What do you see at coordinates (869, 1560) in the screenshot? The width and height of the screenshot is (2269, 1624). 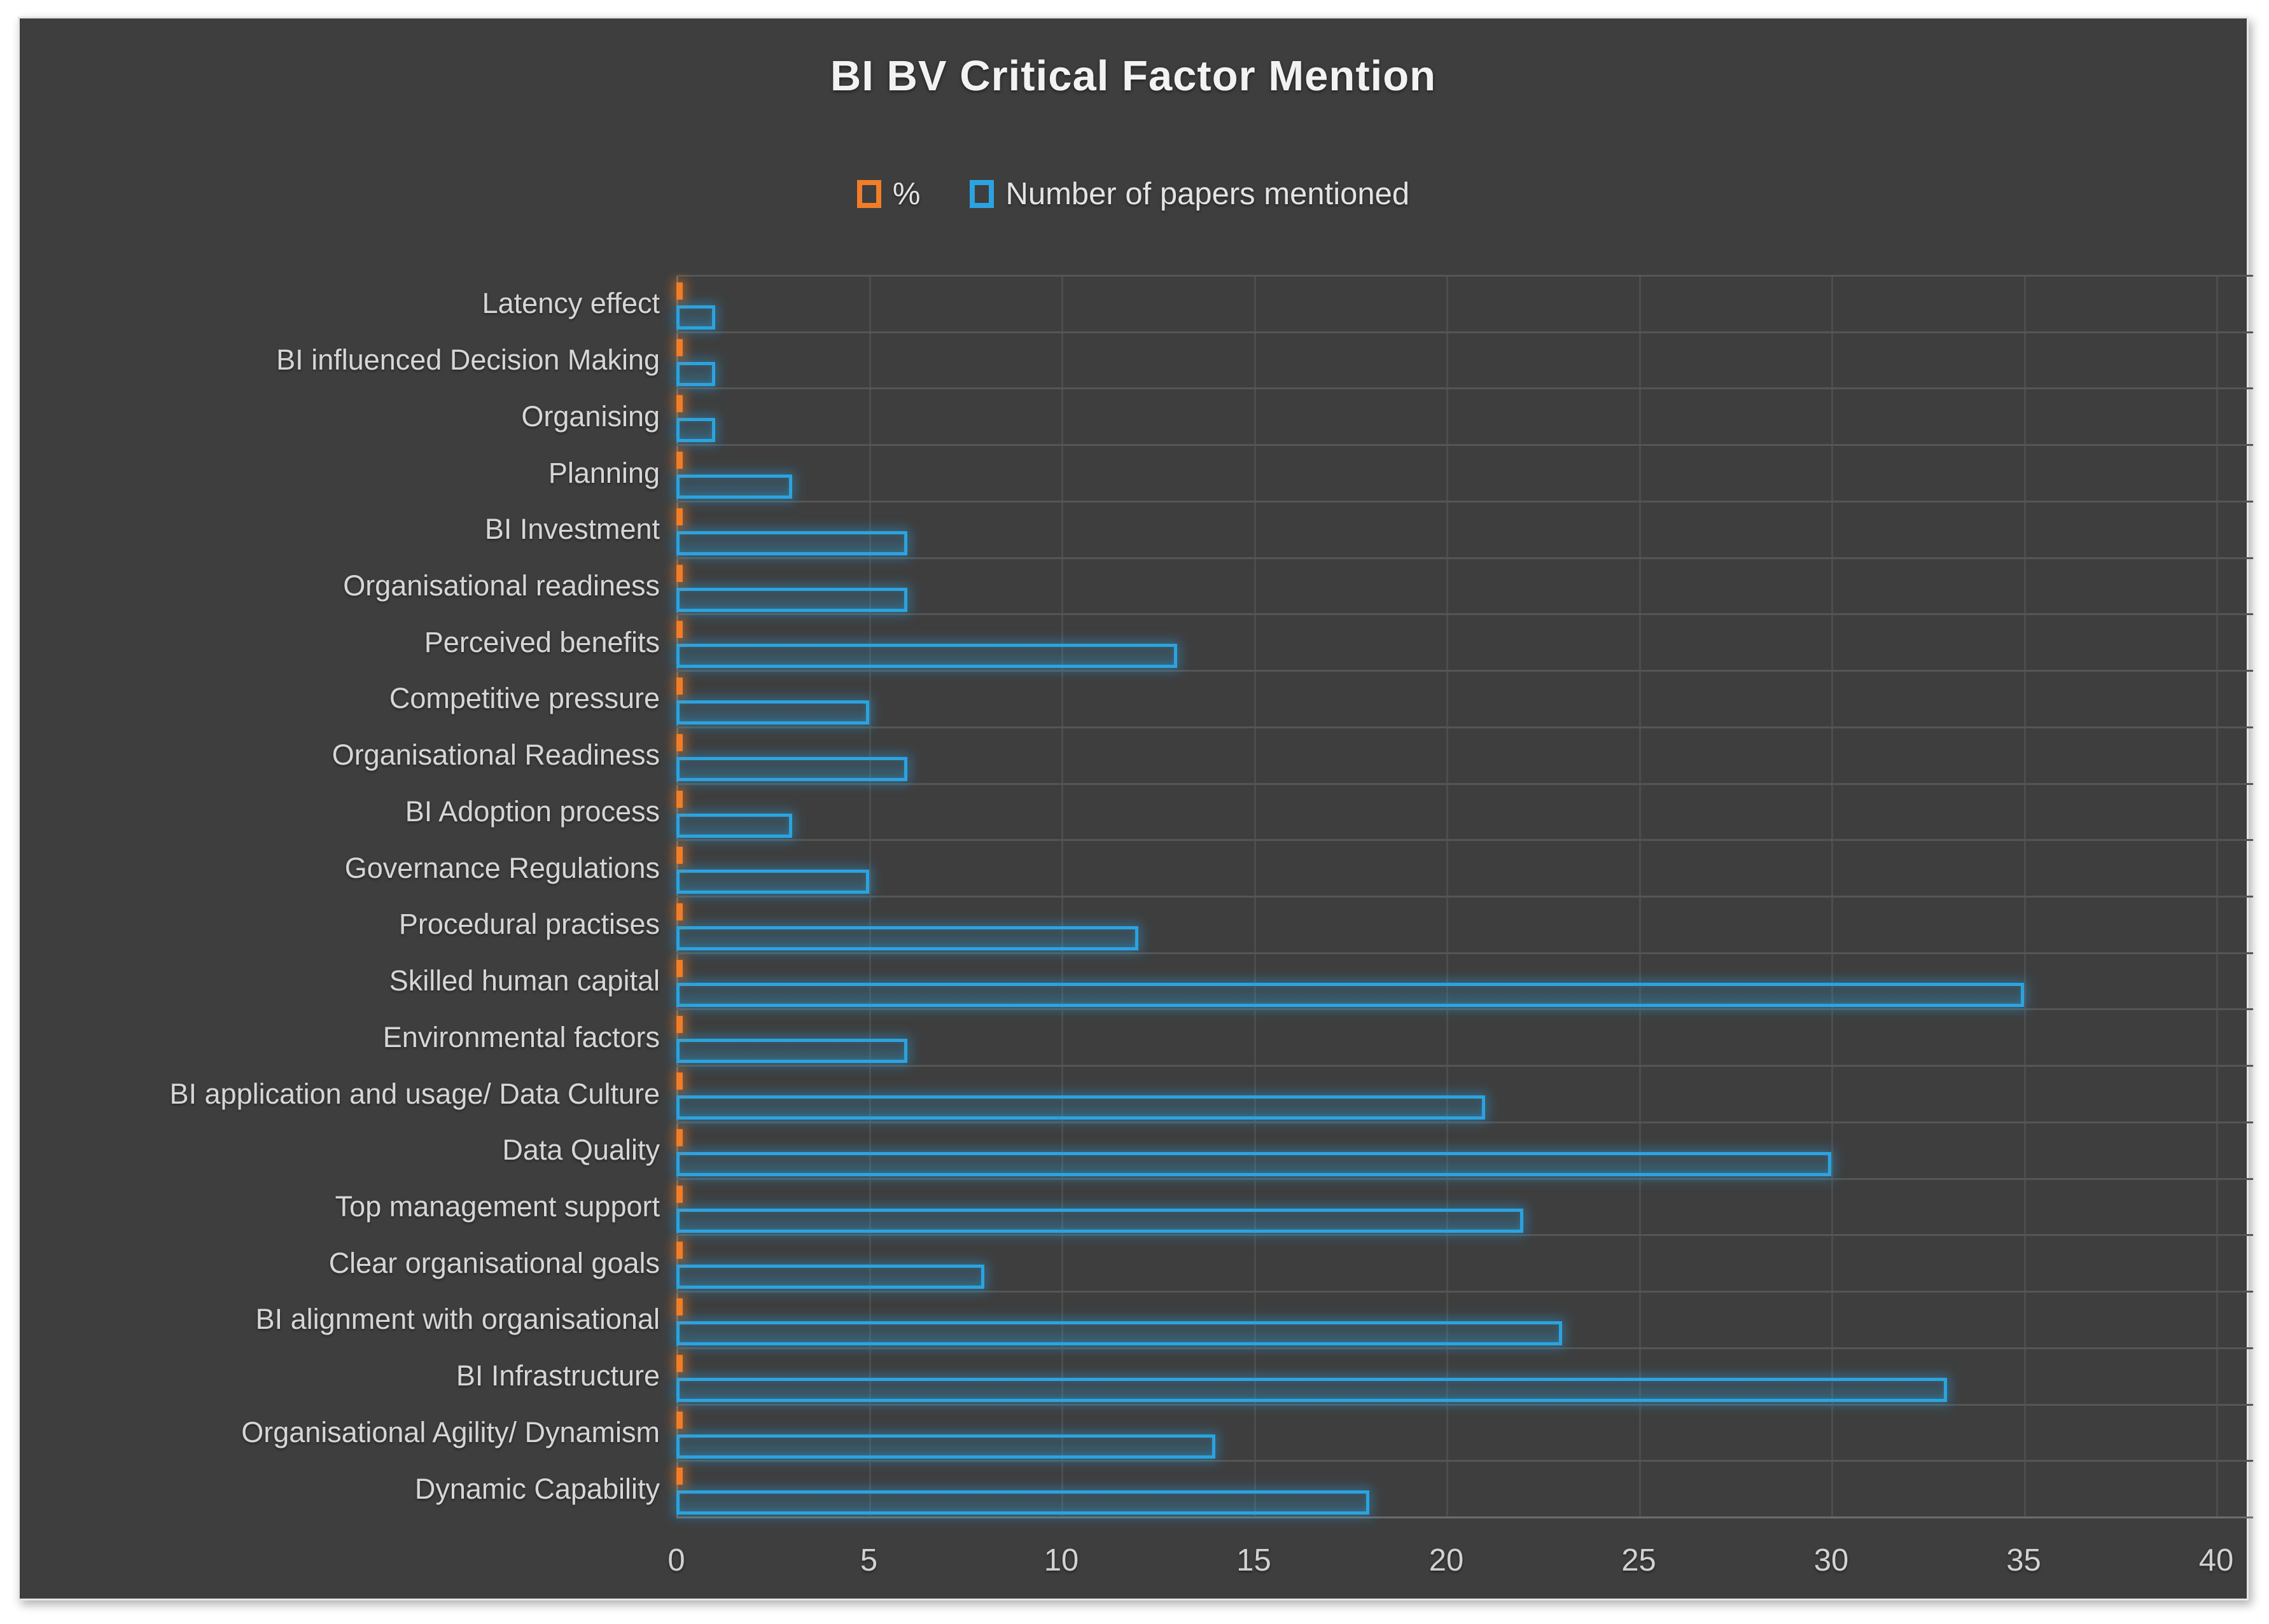 I see `x-tick-label: 5` at bounding box center [869, 1560].